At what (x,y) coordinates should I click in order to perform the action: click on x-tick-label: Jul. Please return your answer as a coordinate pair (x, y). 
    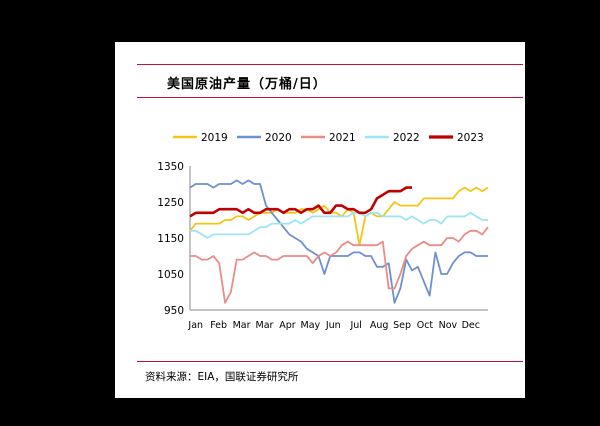
    Looking at the image, I should click on (355, 325).